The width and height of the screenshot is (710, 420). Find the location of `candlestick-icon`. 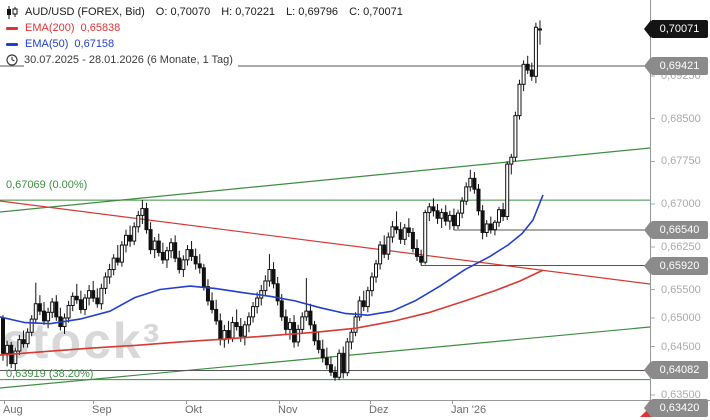

candlestick-icon is located at coordinates (12, 12).